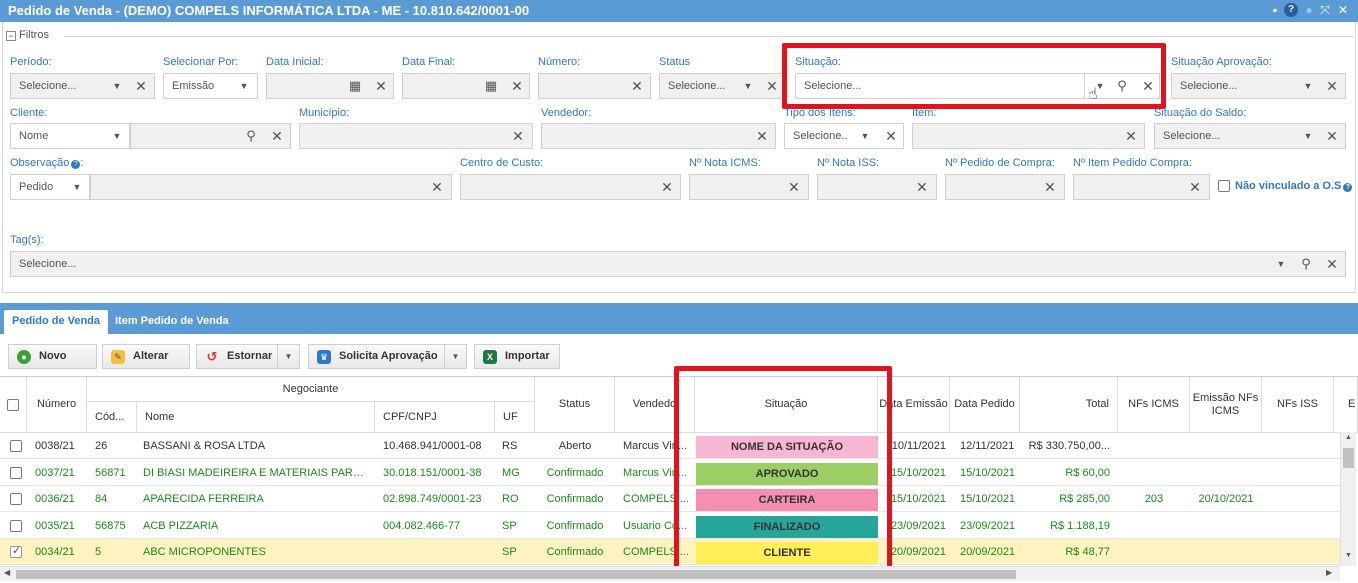  Describe the element at coordinates (7, 572) in the screenshot. I see `scroll-left-icon: ◀` at that location.